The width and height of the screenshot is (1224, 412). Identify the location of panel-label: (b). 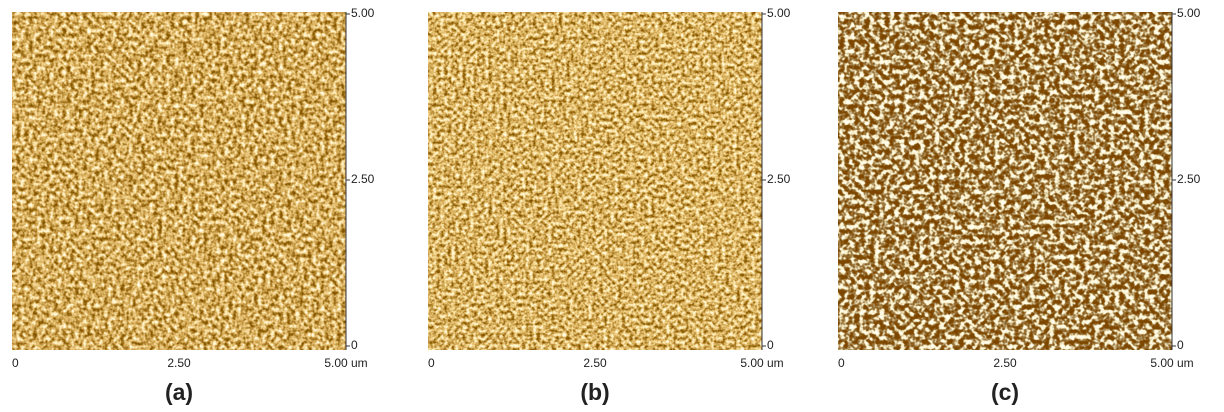
(594, 392).